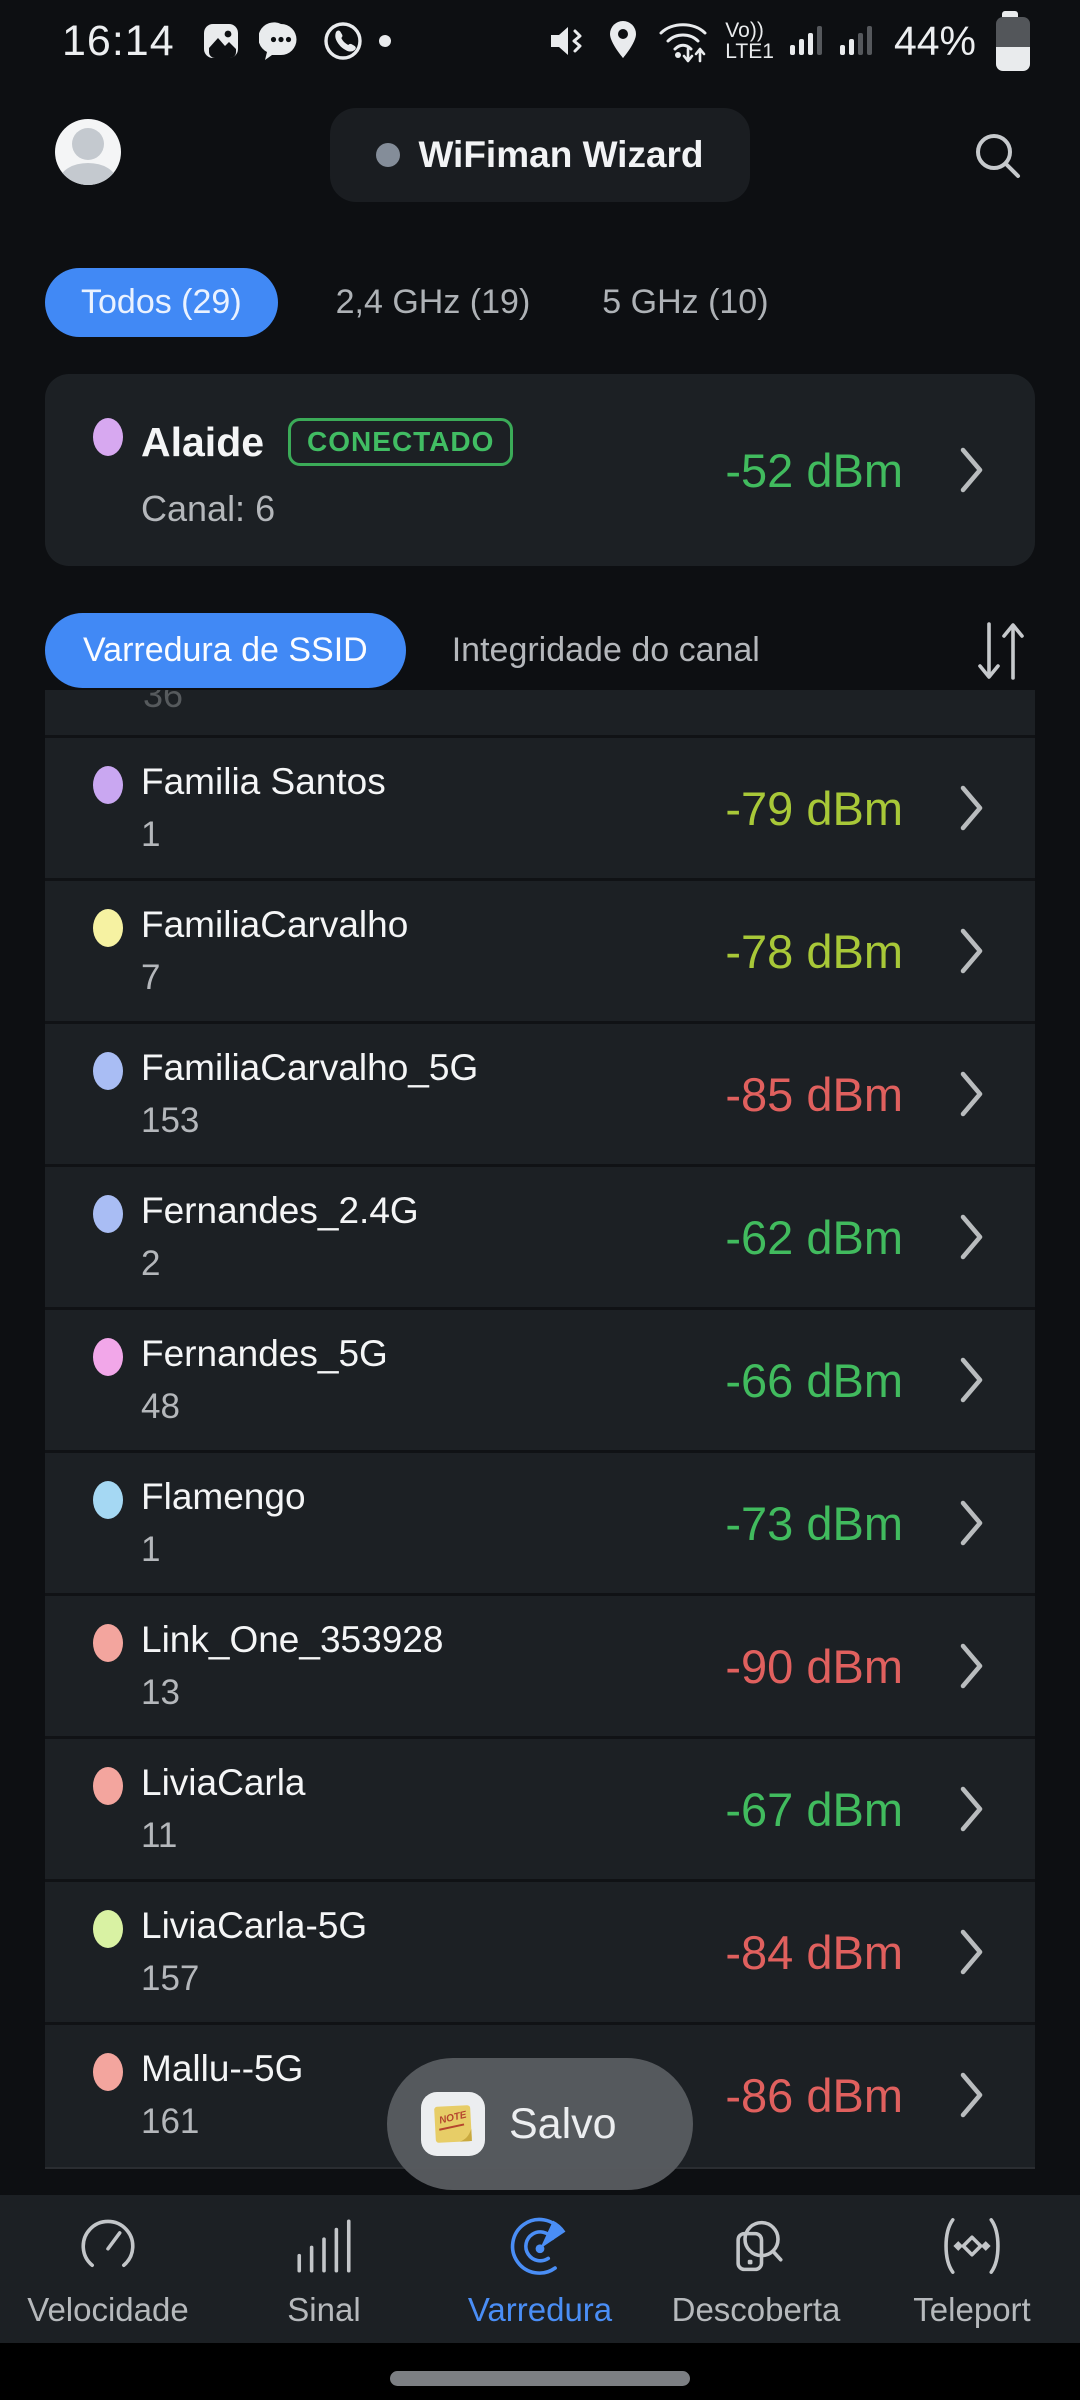 This screenshot has width=1080, height=2400. I want to click on network-row: FamiliaCarvalho_5G 153 -85 dBm, so click(540, 1092).